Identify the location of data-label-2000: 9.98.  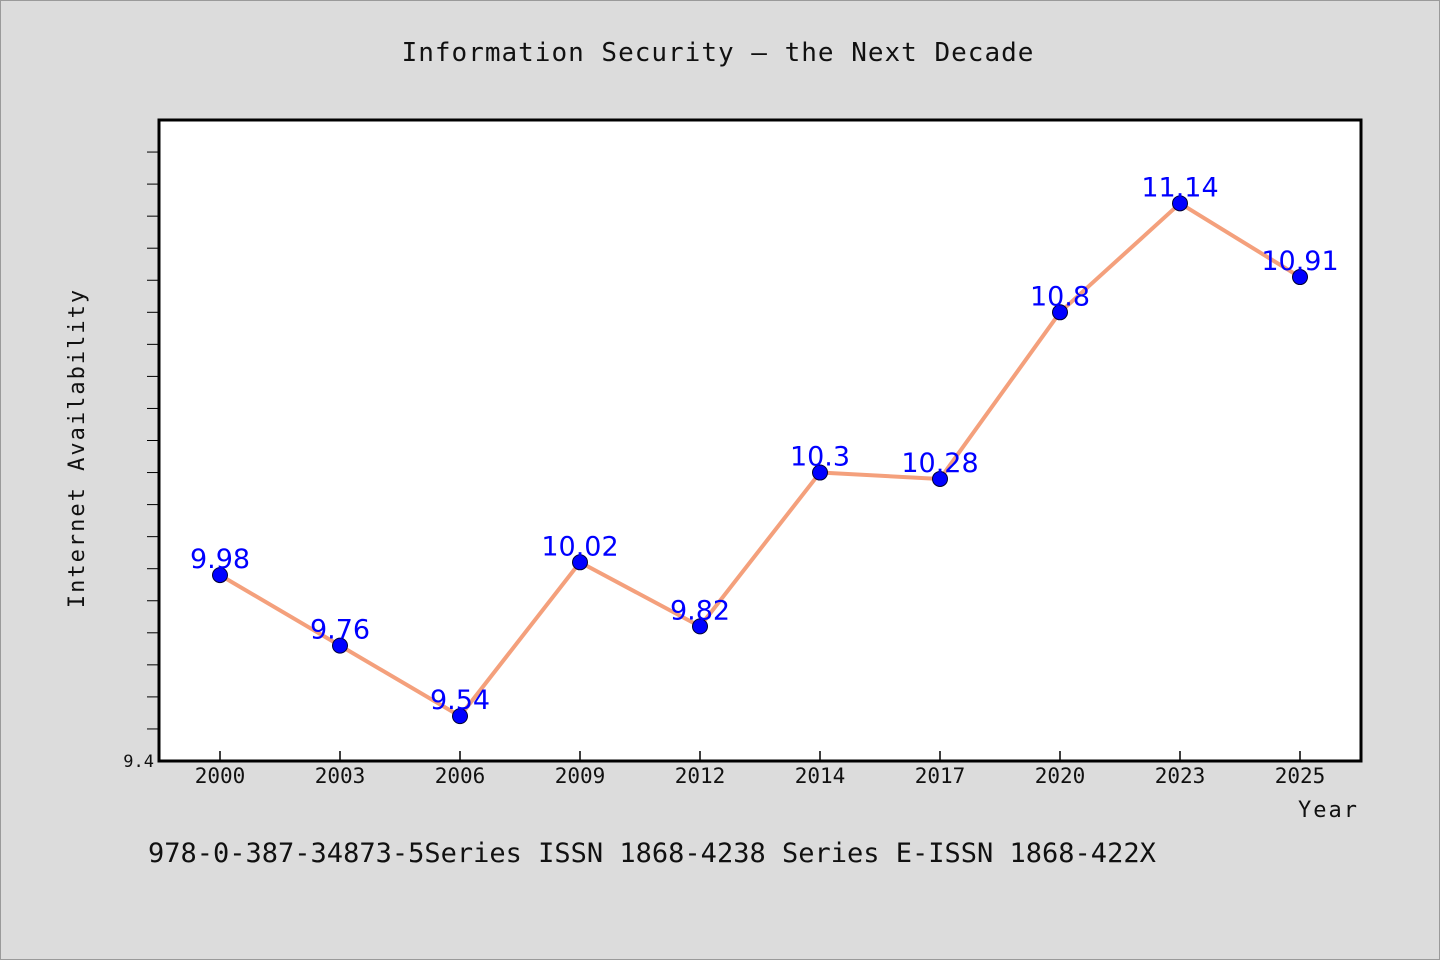
(220, 559).